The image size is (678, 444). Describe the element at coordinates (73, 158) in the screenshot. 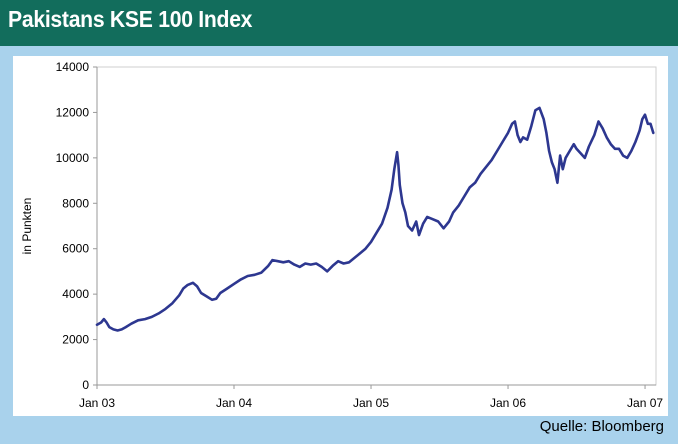

I see `y-tick-label: 10000` at that location.